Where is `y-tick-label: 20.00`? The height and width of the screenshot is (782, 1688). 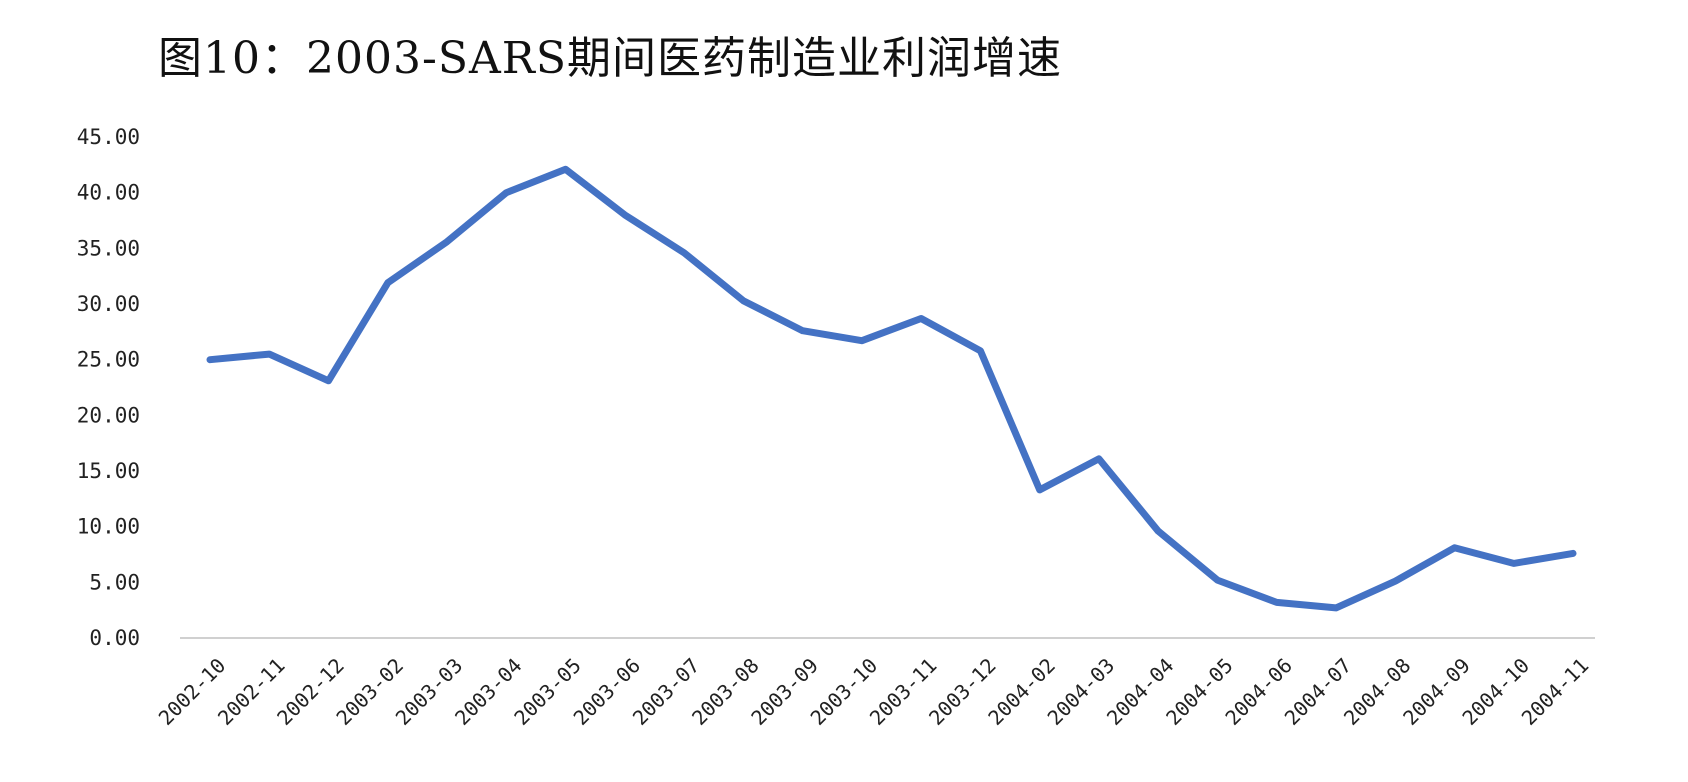 y-tick-label: 20.00 is located at coordinates (108, 415).